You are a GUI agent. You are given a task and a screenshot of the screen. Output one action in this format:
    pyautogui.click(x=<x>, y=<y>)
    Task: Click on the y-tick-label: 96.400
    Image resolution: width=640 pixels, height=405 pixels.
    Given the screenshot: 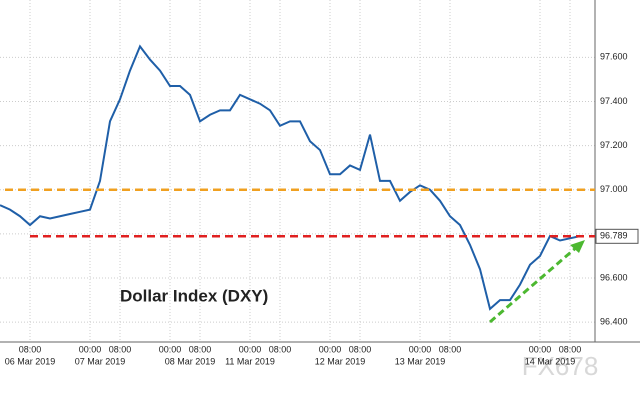 What is the action you would take?
    pyautogui.click(x=614, y=322)
    